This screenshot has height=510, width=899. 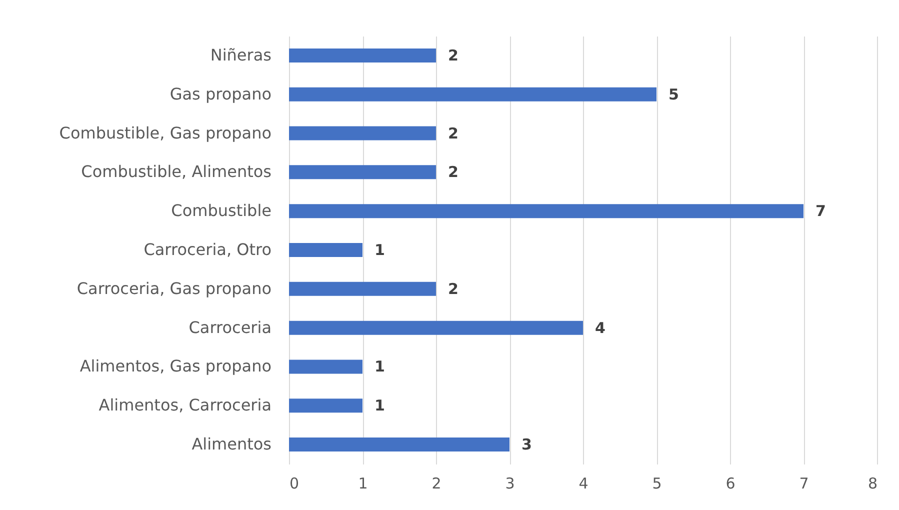 I want to click on y-tick-label: Carroceria, so click(x=230, y=327).